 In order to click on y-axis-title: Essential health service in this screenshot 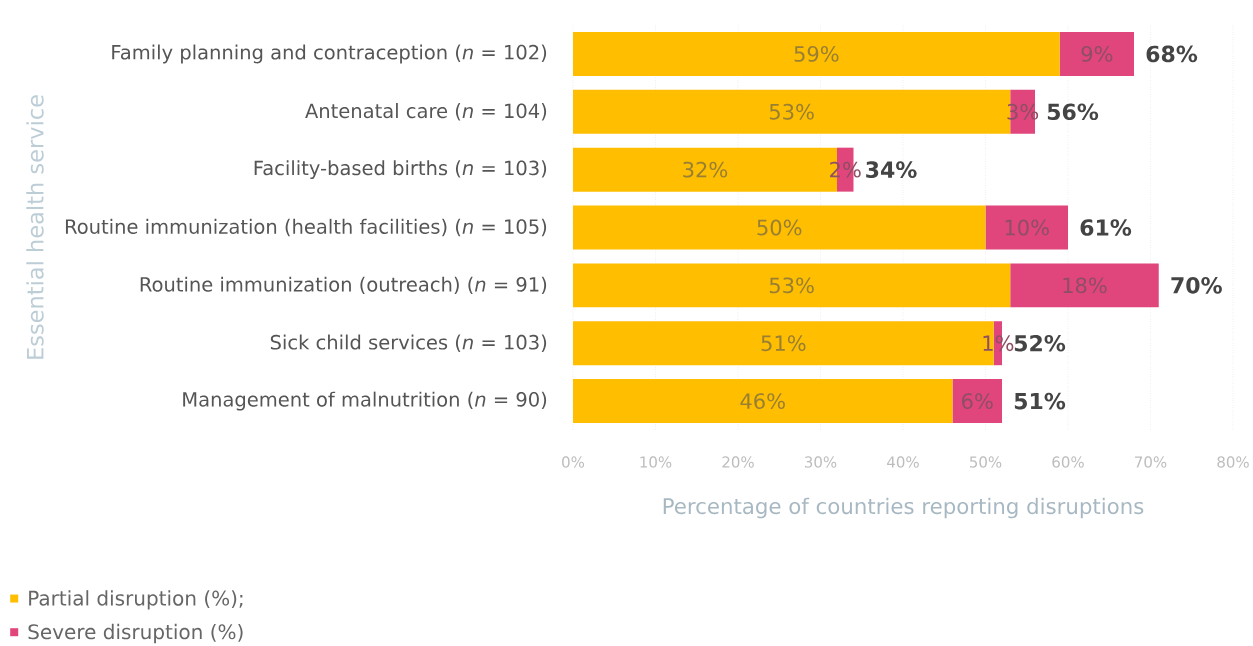, I will do `click(35, 227)`.